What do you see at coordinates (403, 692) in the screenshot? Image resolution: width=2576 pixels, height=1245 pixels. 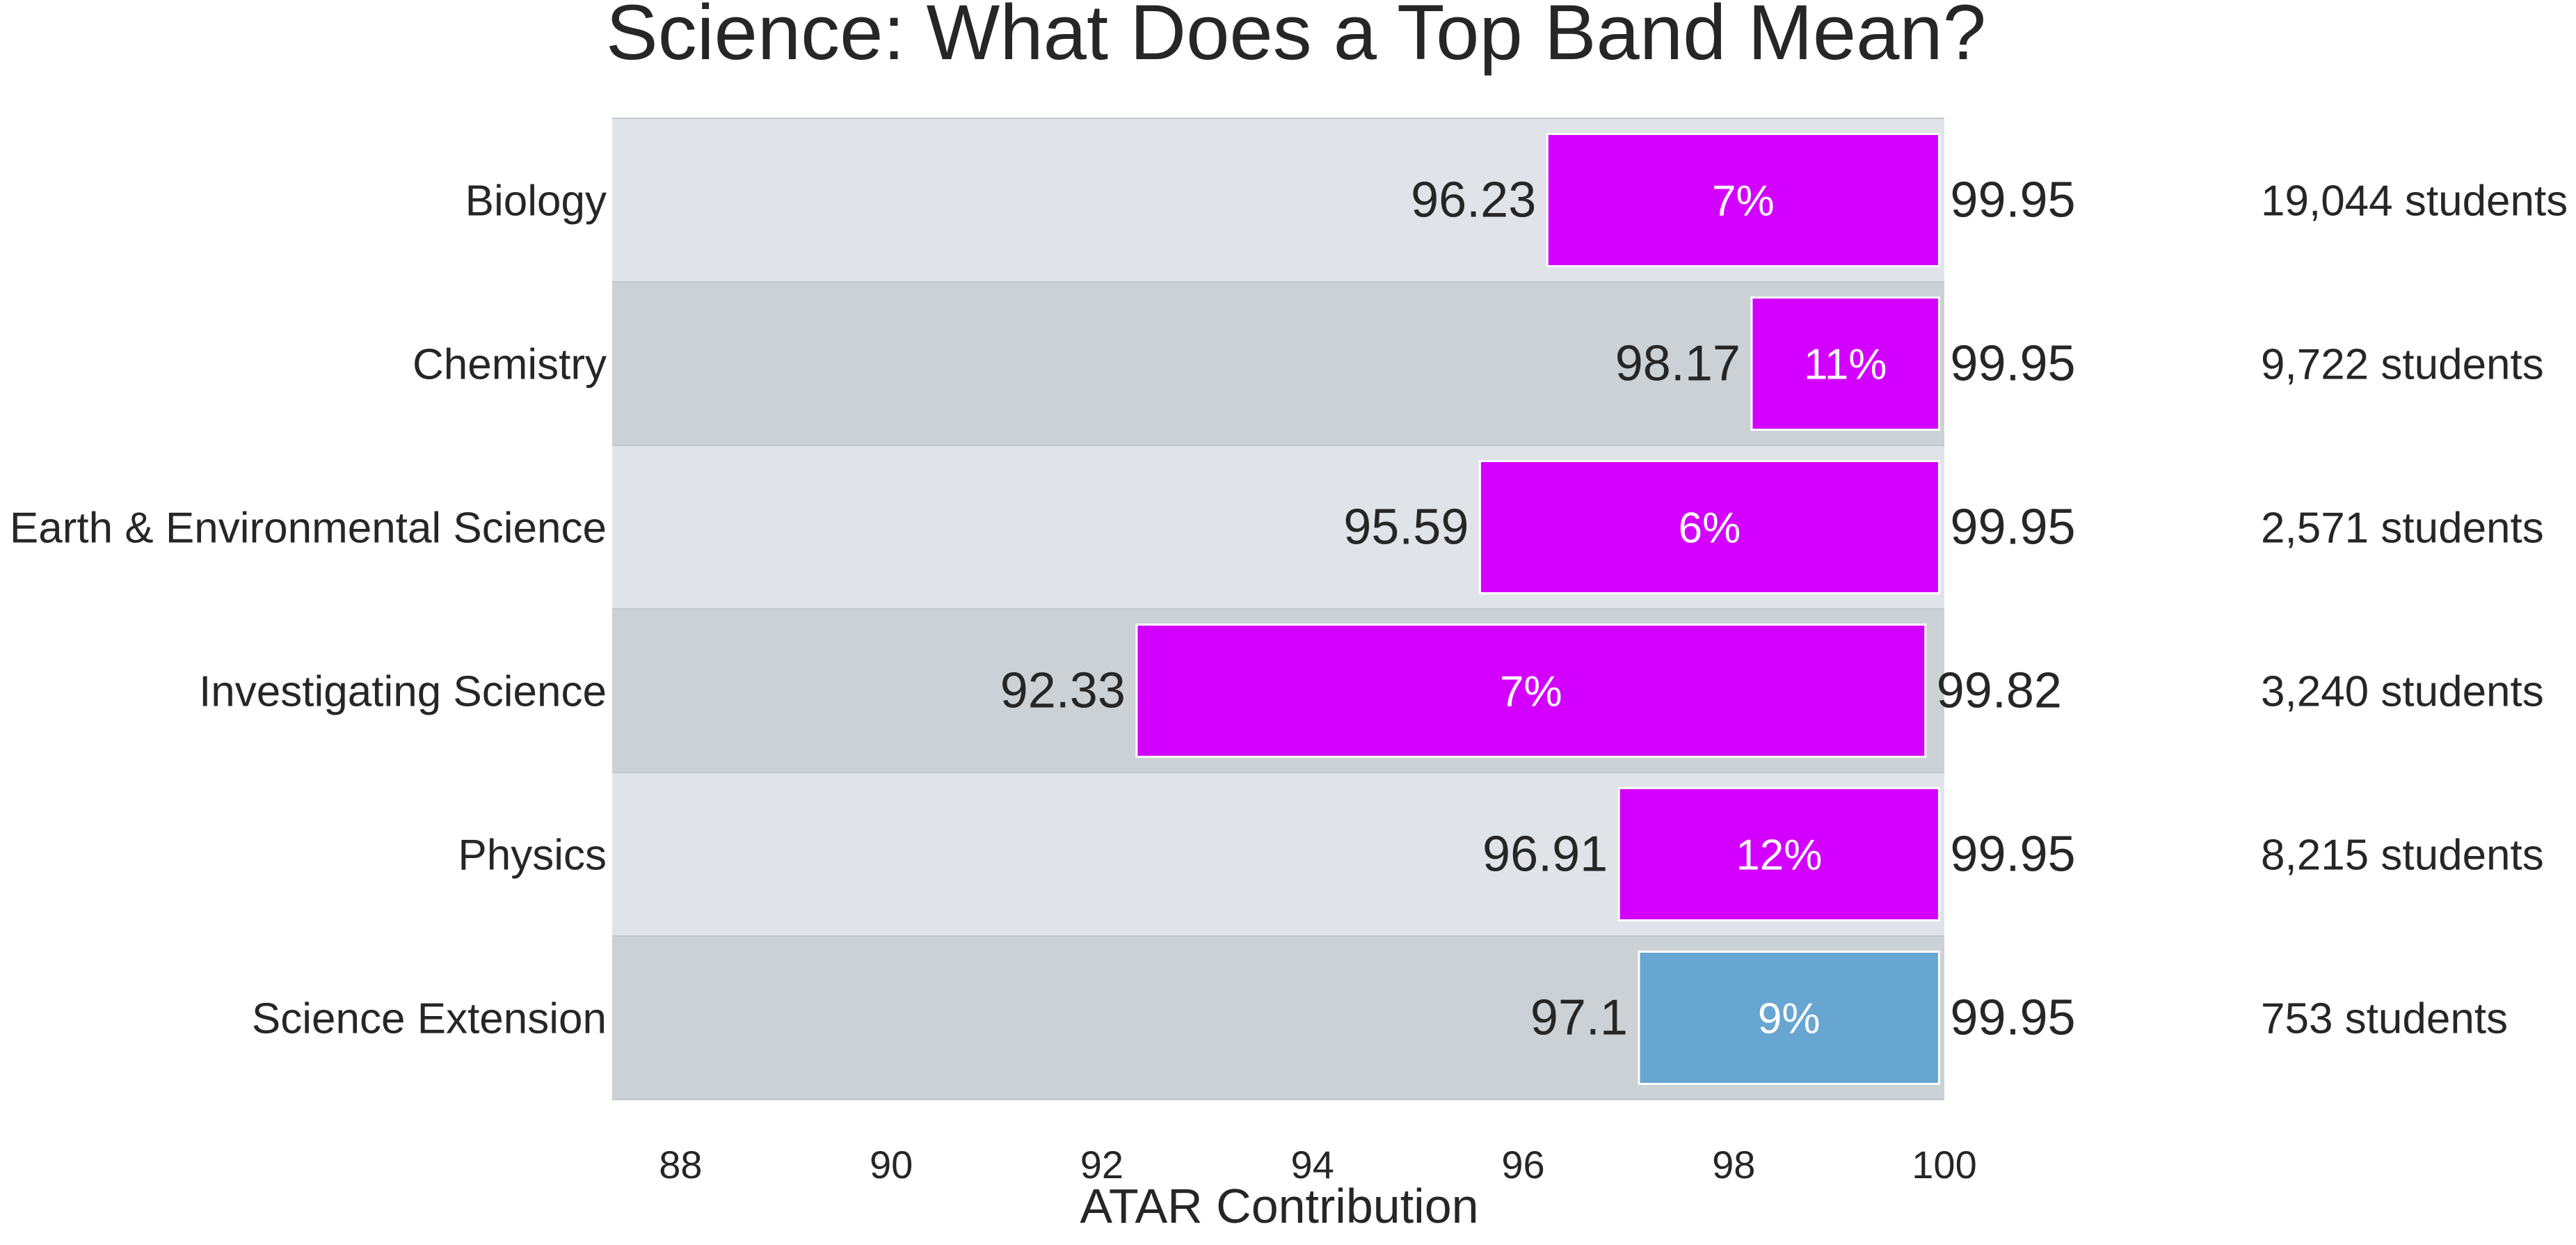 I see `category-label: Investigating Science` at bounding box center [403, 692].